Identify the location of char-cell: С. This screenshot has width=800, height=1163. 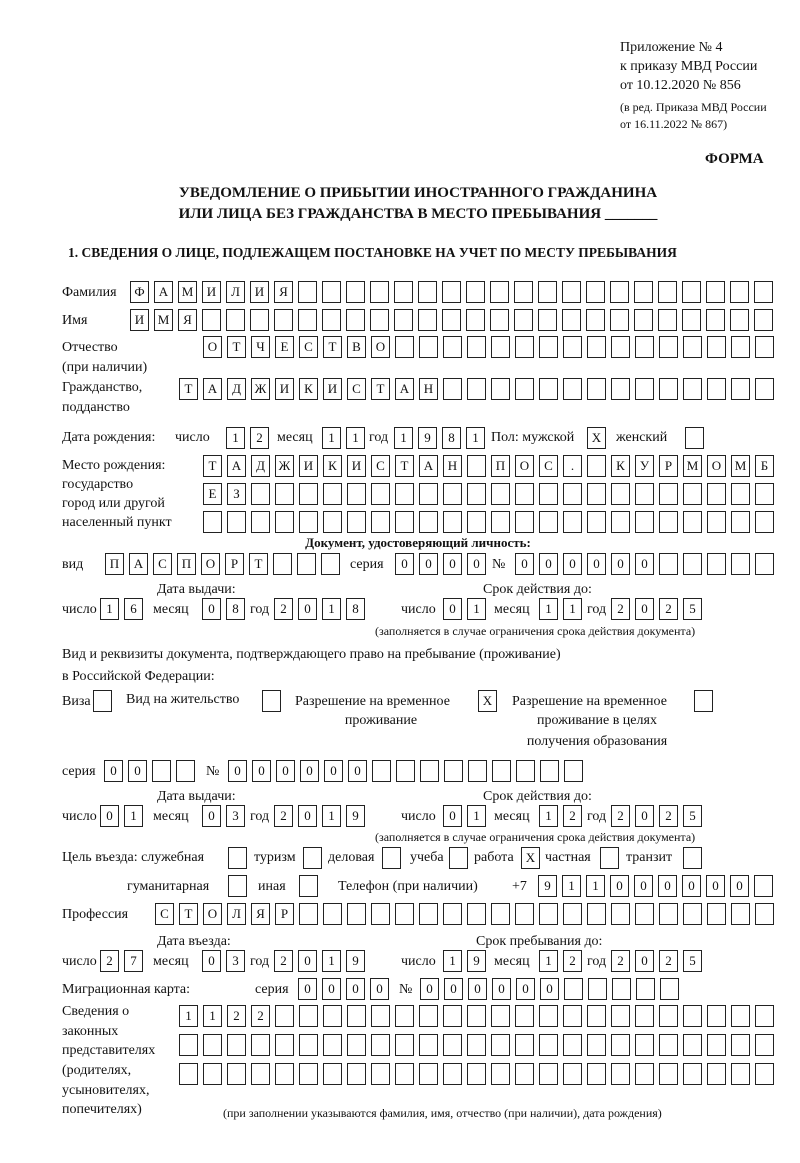
(164, 914).